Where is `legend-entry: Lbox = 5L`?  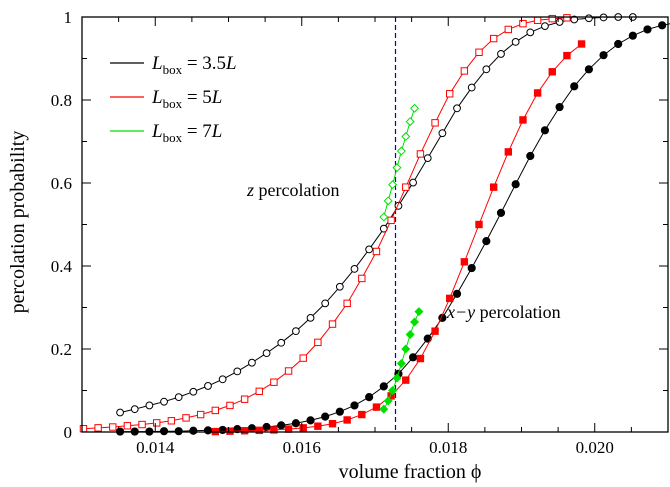
legend-entry: Lbox = 5L is located at coordinates (186, 99).